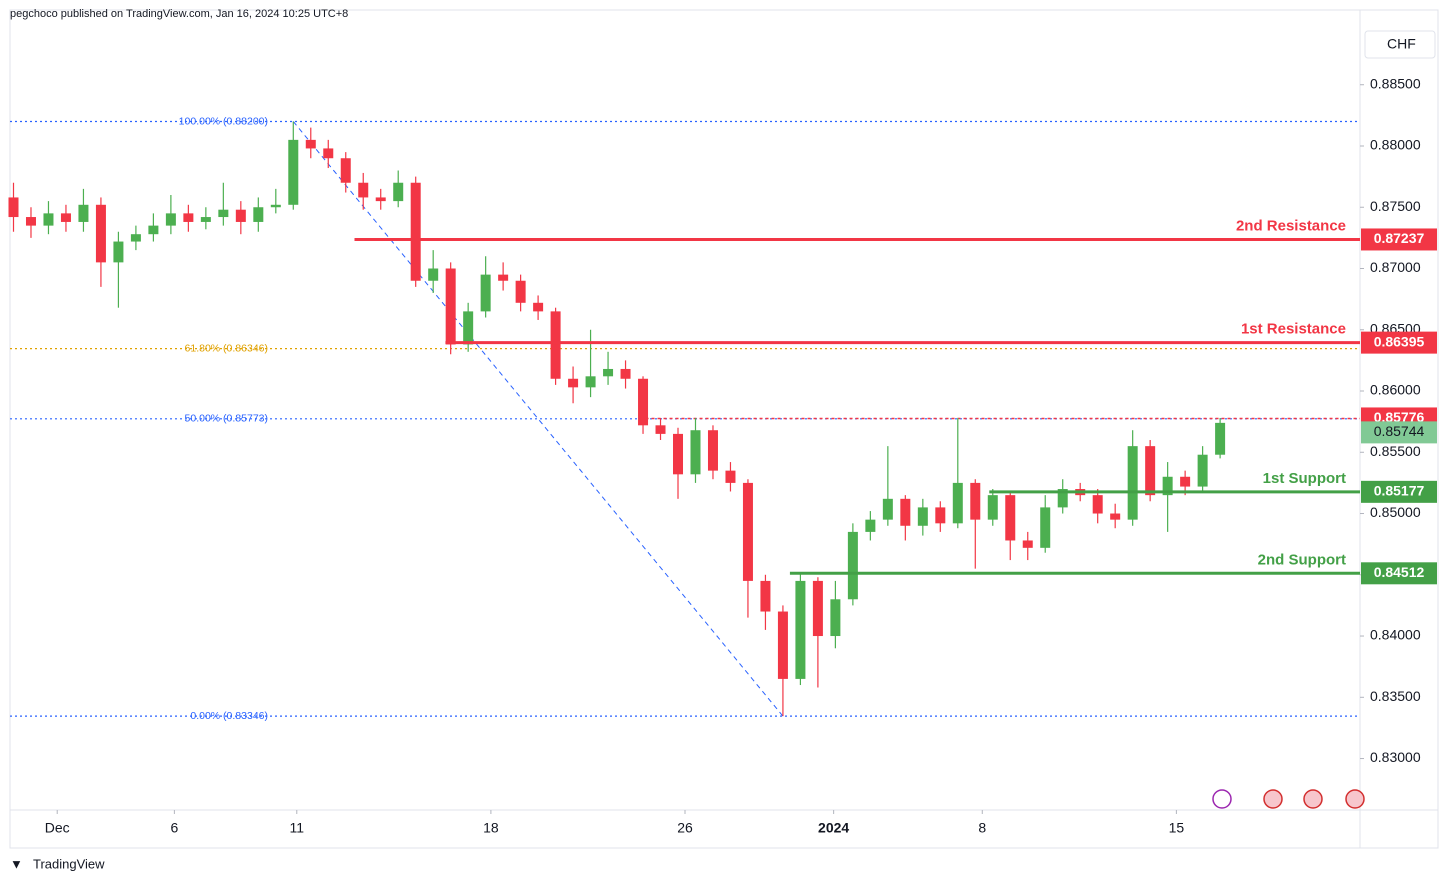  What do you see at coordinates (1395, 451) in the screenshot?
I see `y-tick-label: 0.85500` at bounding box center [1395, 451].